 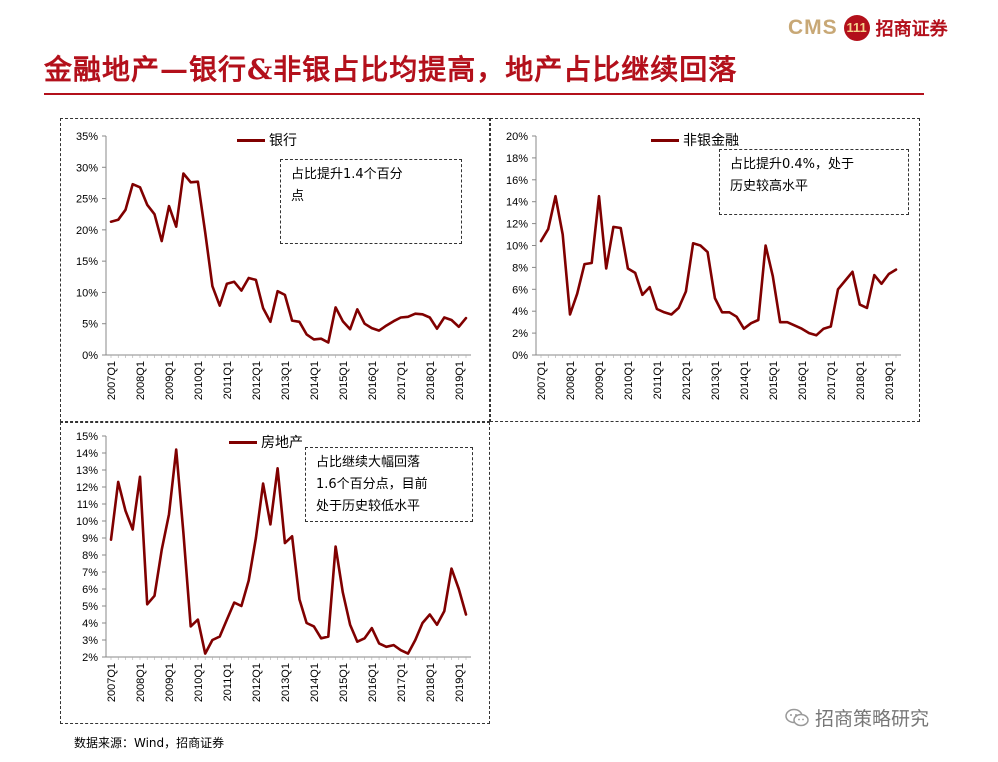 I want to click on annotation-line: 占比提升1.4个百分, so click(x=347, y=174).